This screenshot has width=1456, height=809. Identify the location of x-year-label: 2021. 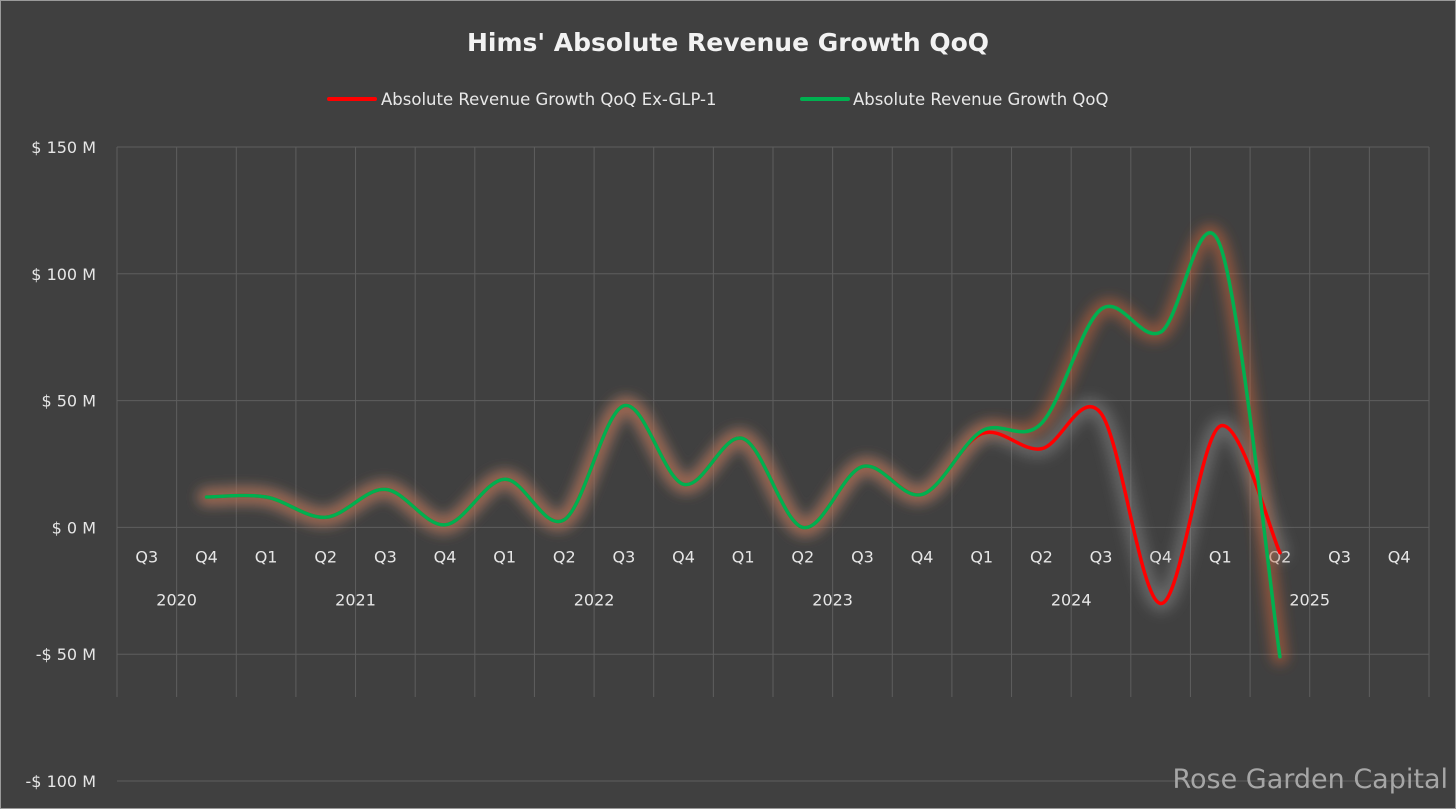
(355, 599).